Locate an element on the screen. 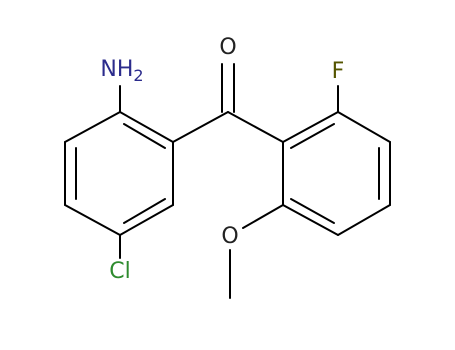  atom-label: F is located at coordinates (338, 71).